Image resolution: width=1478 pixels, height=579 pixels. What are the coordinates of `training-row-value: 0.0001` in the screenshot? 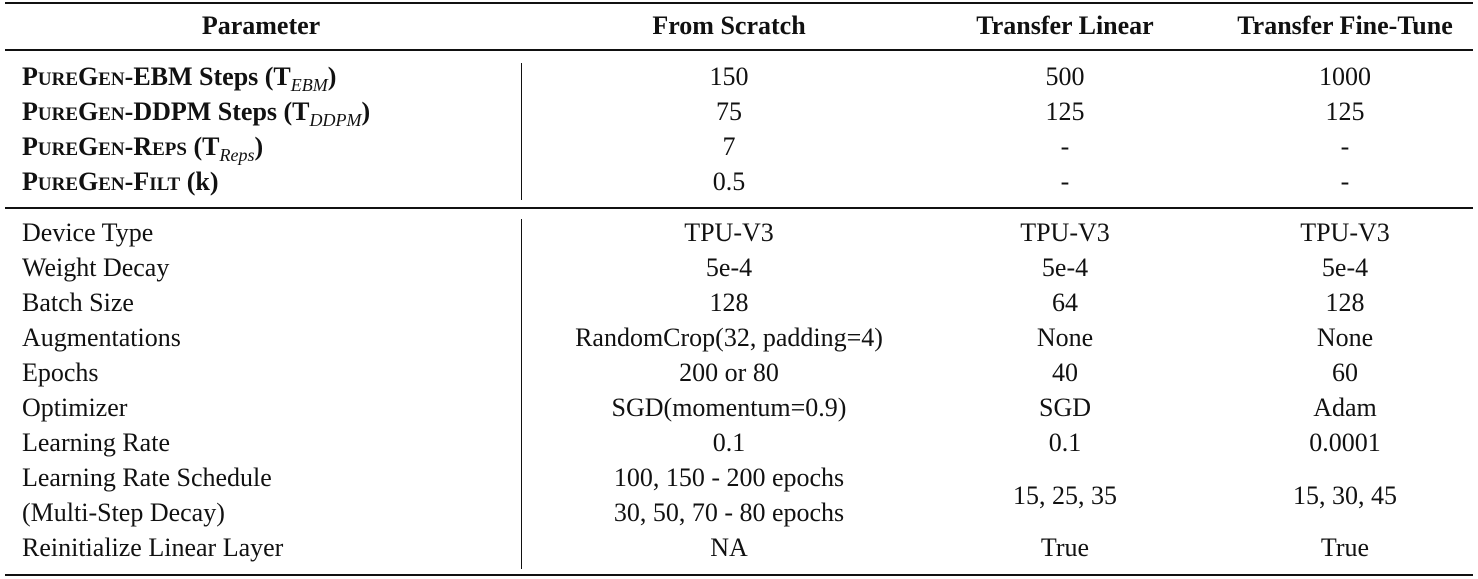 It's located at (1345, 442).